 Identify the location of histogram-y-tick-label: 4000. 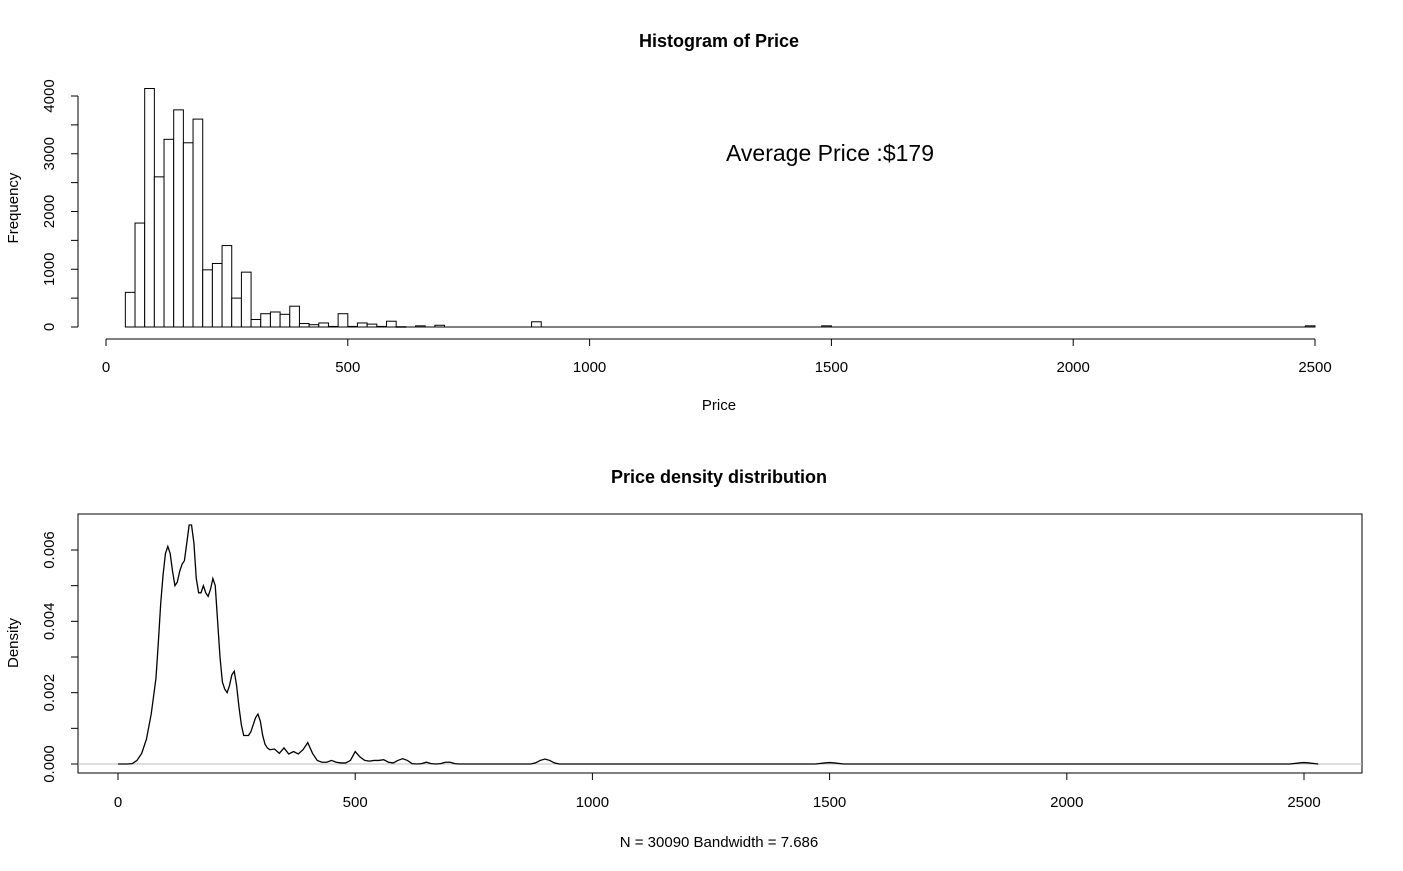
(49, 95).